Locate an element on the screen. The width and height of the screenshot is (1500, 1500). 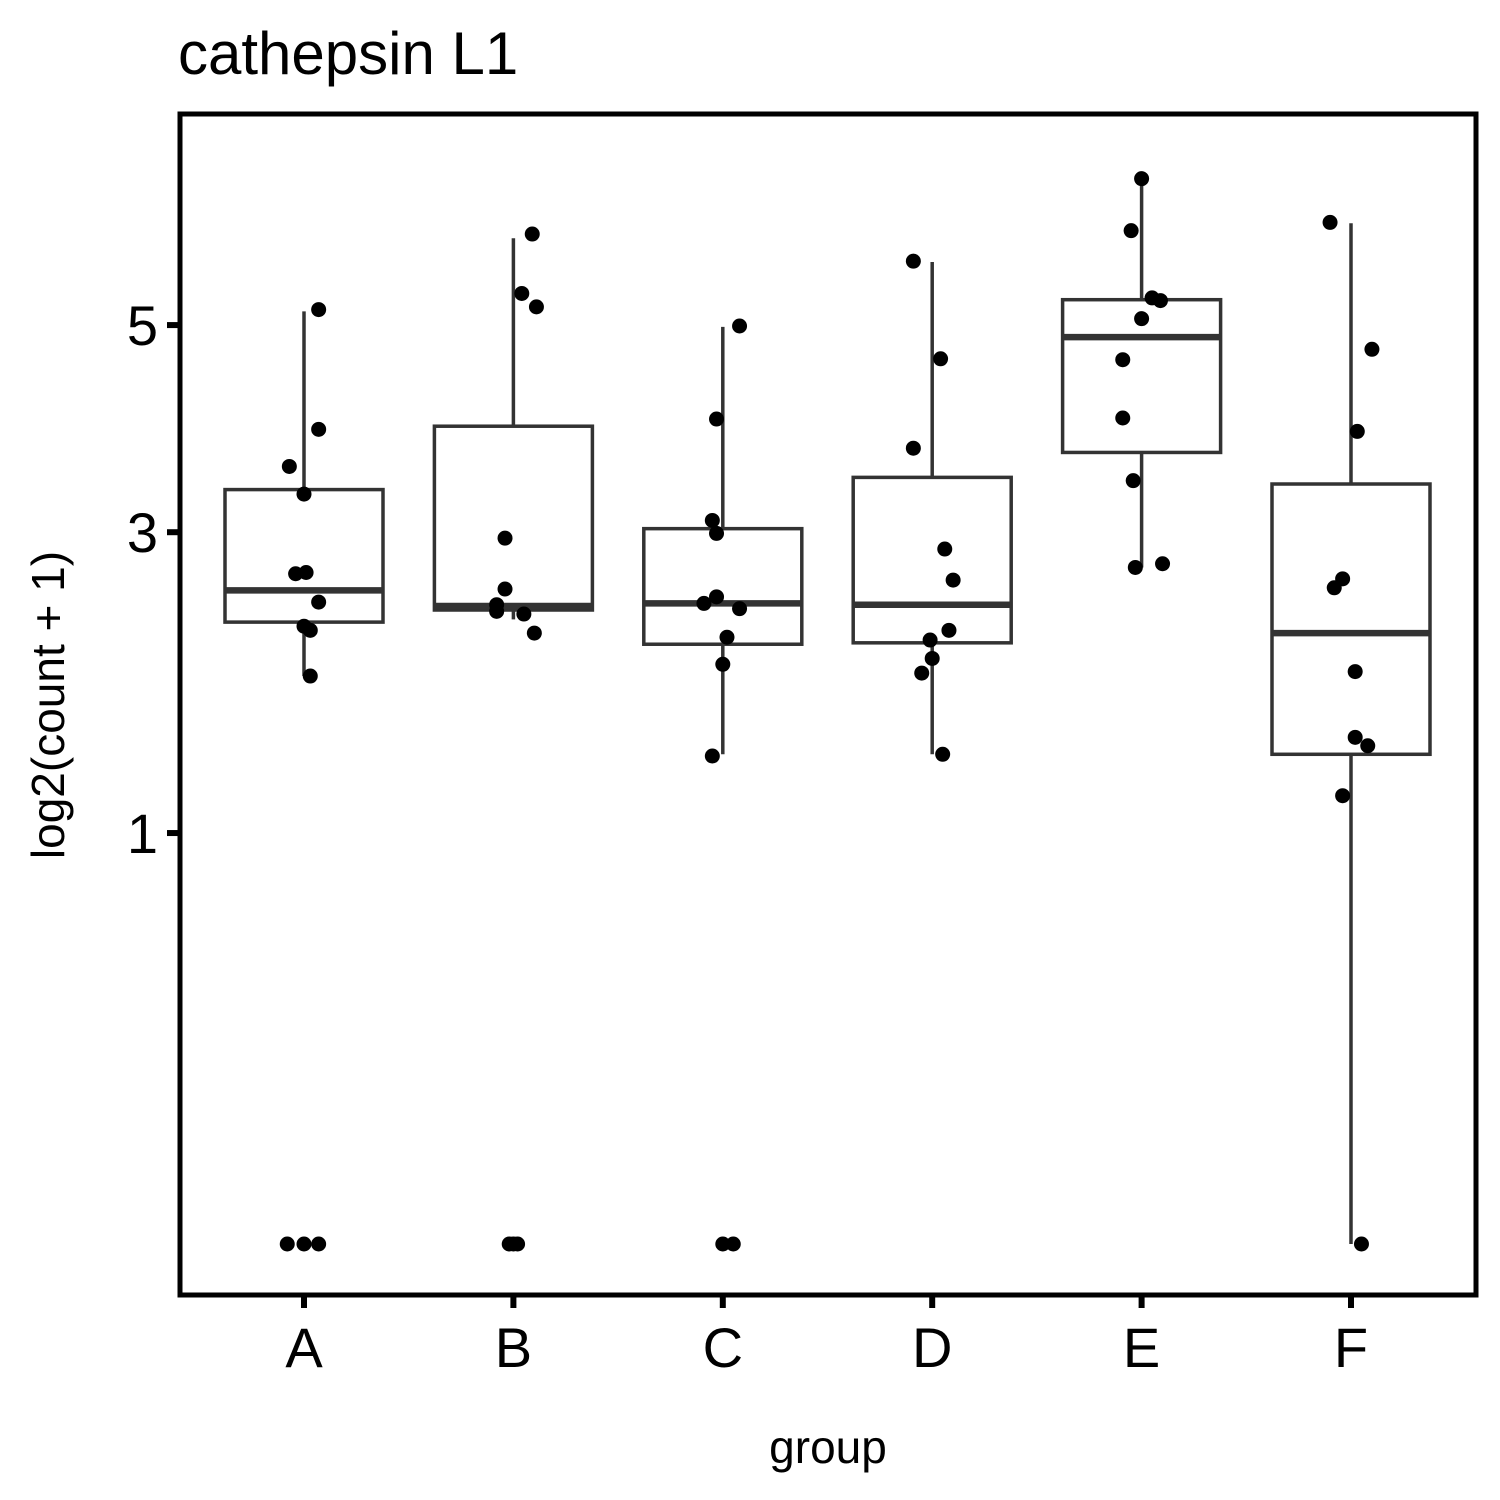
points-group-E is located at coordinates (1143, 373).